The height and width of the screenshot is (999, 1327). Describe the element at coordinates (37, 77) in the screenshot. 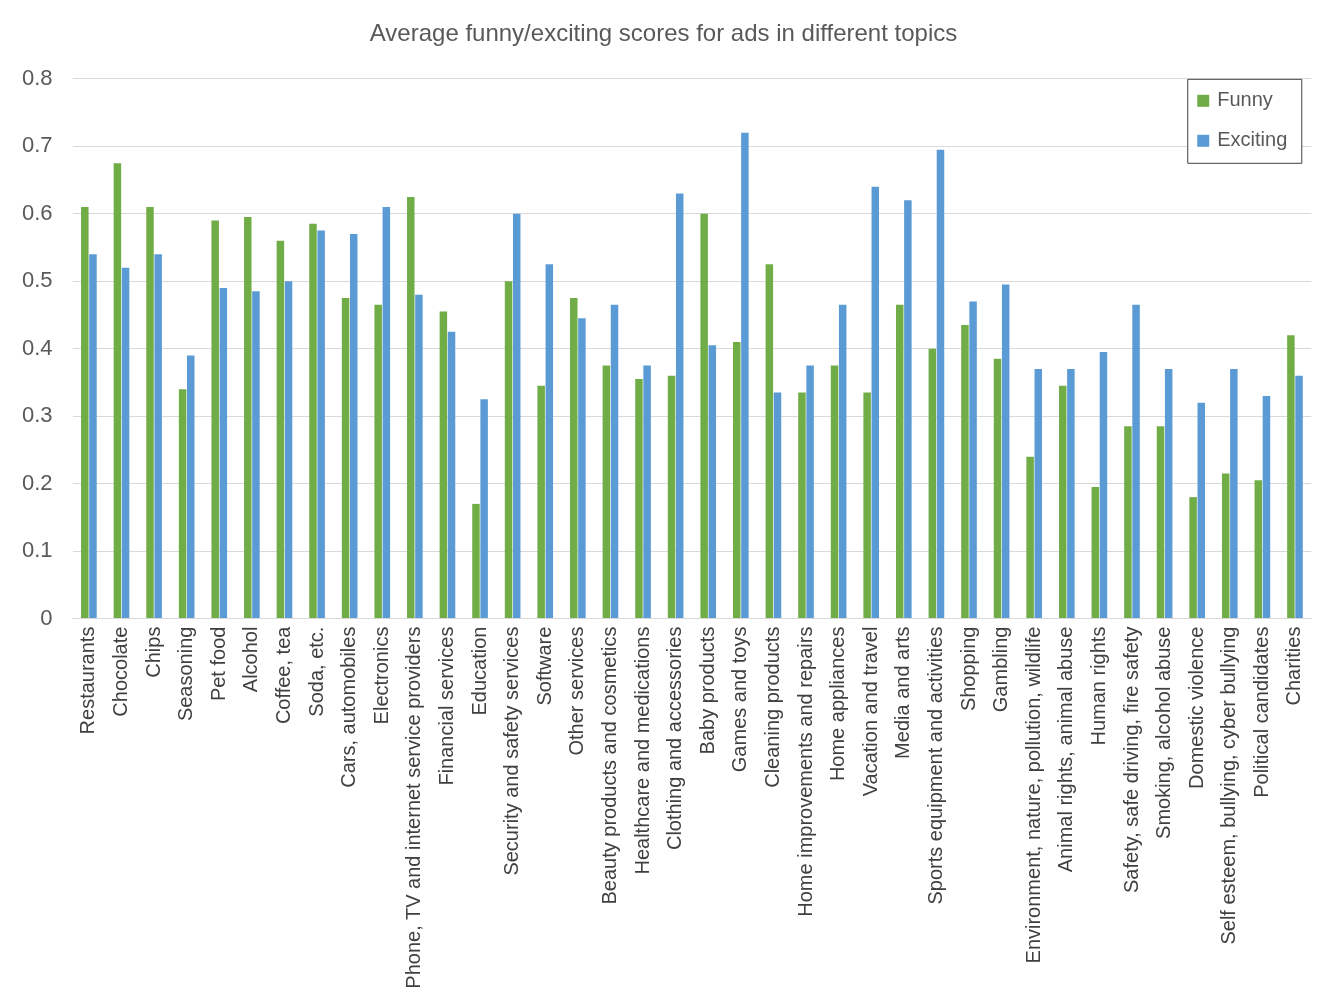

I see `y-tick-label: 0.8` at that location.